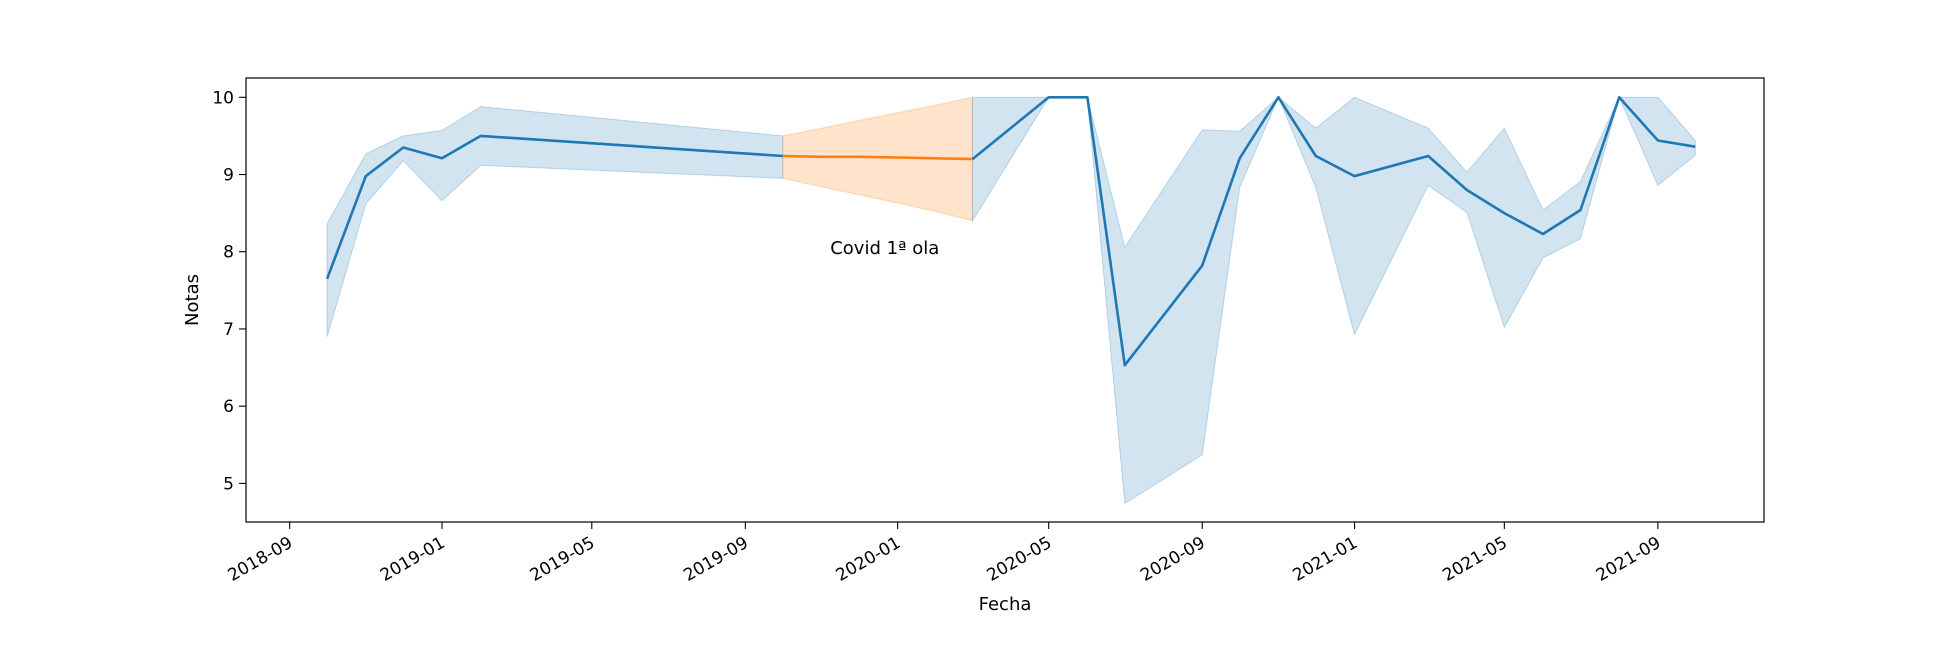  I want to click on x-tick-label: 2021-09, so click(1629, 559).